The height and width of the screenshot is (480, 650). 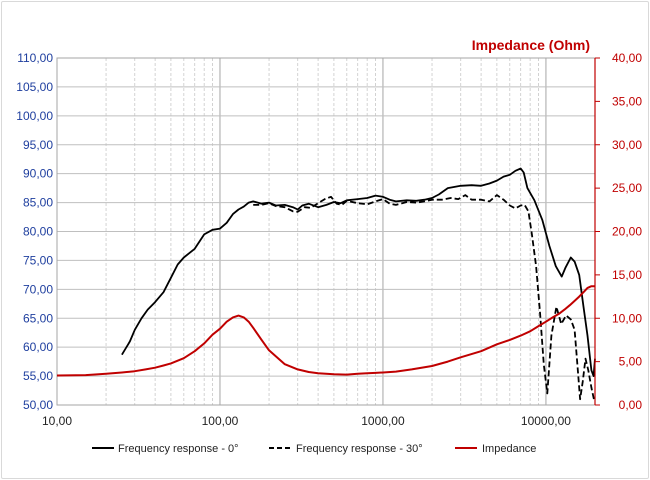 What do you see at coordinates (627, 318) in the screenshot?
I see `right-tick-label: 10,00` at bounding box center [627, 318].